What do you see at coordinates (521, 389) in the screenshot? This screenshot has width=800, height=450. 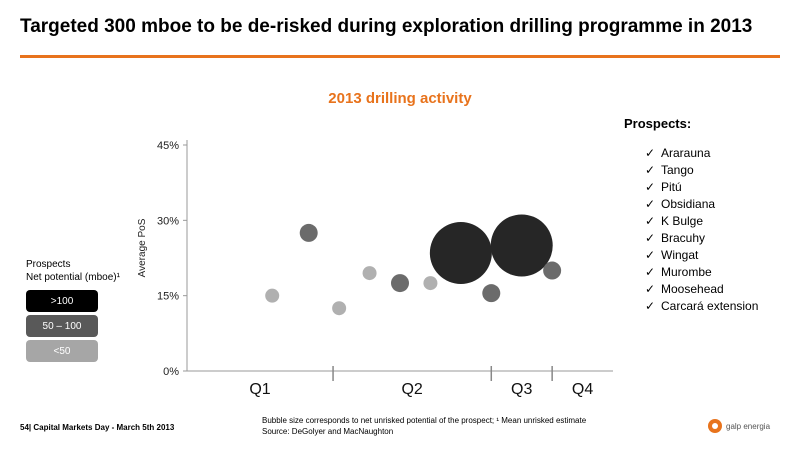 I see `quarter-label: Q3` at bounding box center [521, 389].